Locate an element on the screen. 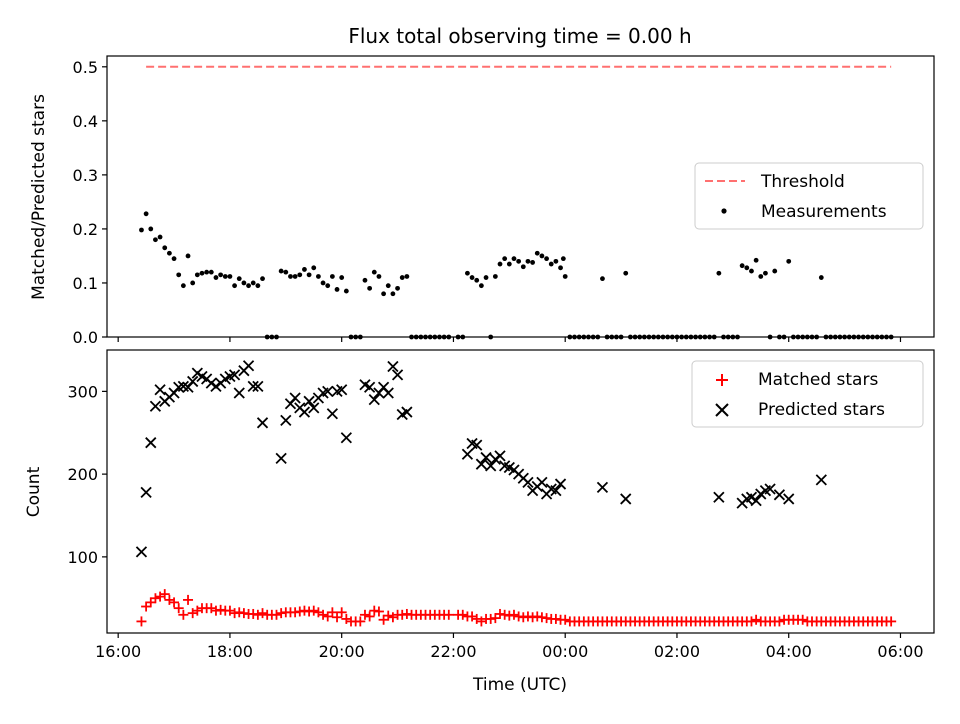  legend-measurements-marker is located at coordinates (724, 211).